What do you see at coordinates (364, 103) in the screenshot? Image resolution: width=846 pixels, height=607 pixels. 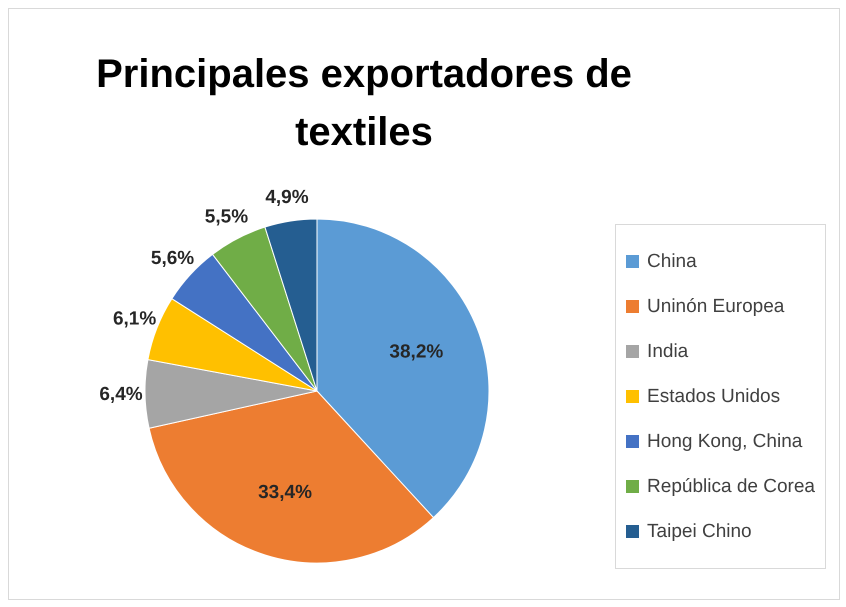 I see `chart-title: Principales exportadores de textiles` at bounding box center [364, 103].